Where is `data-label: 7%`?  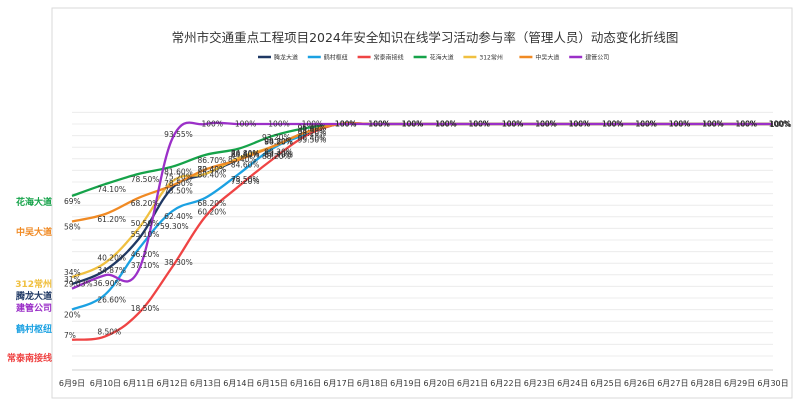
data-label: 7% is located at coordinates (70, 335).